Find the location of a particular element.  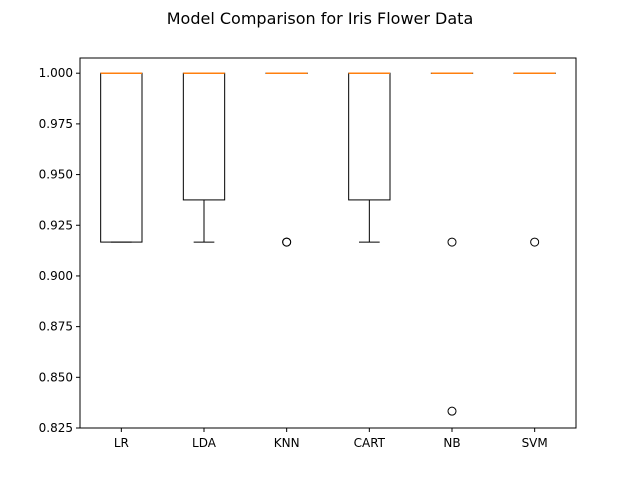

x-tick-label: LR is located at coordinates (121, 443).